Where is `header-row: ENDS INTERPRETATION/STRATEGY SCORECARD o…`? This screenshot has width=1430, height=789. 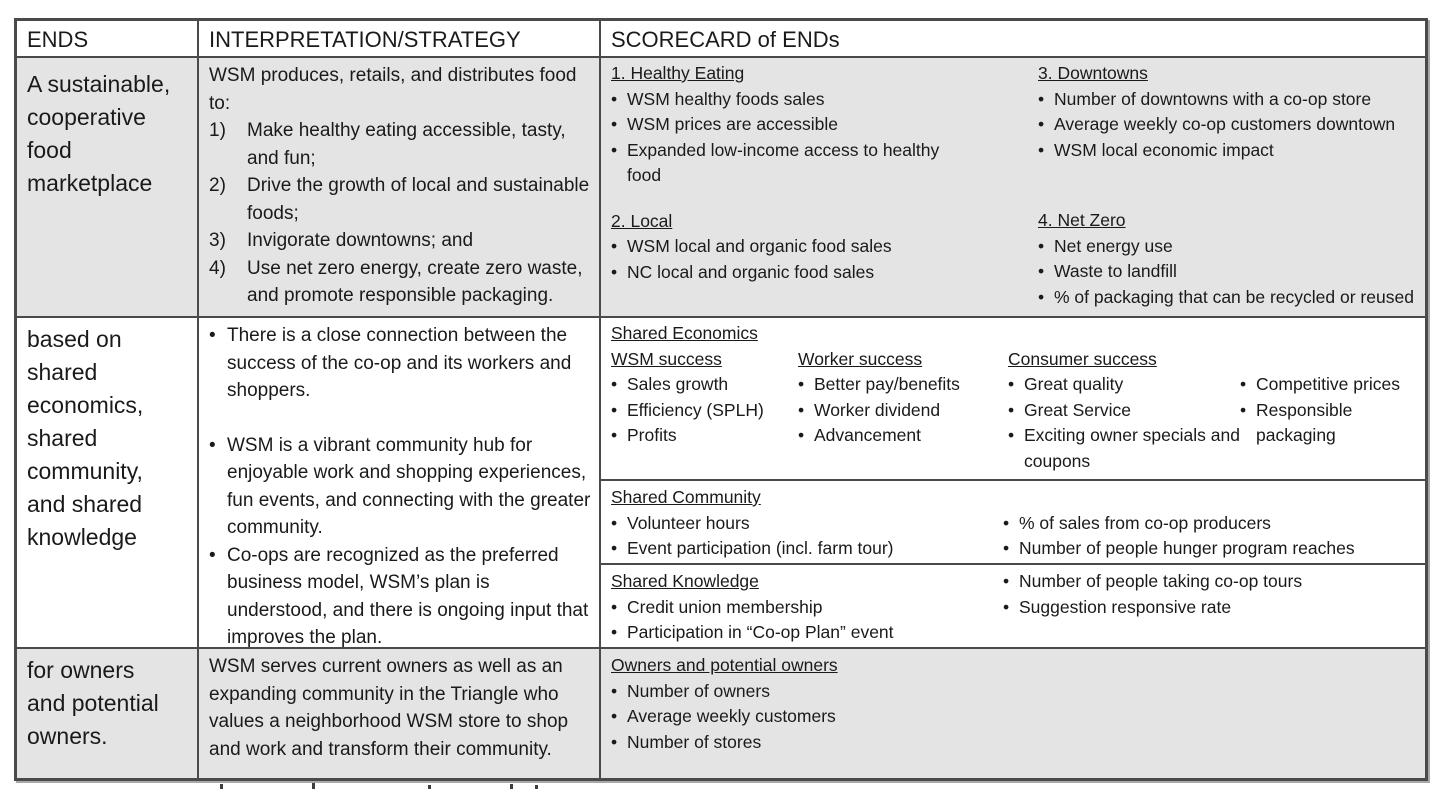
header-row: ENDS INTERPRETATION/STRATEGY SCORECARD o… is located at coordinates (721, 39).